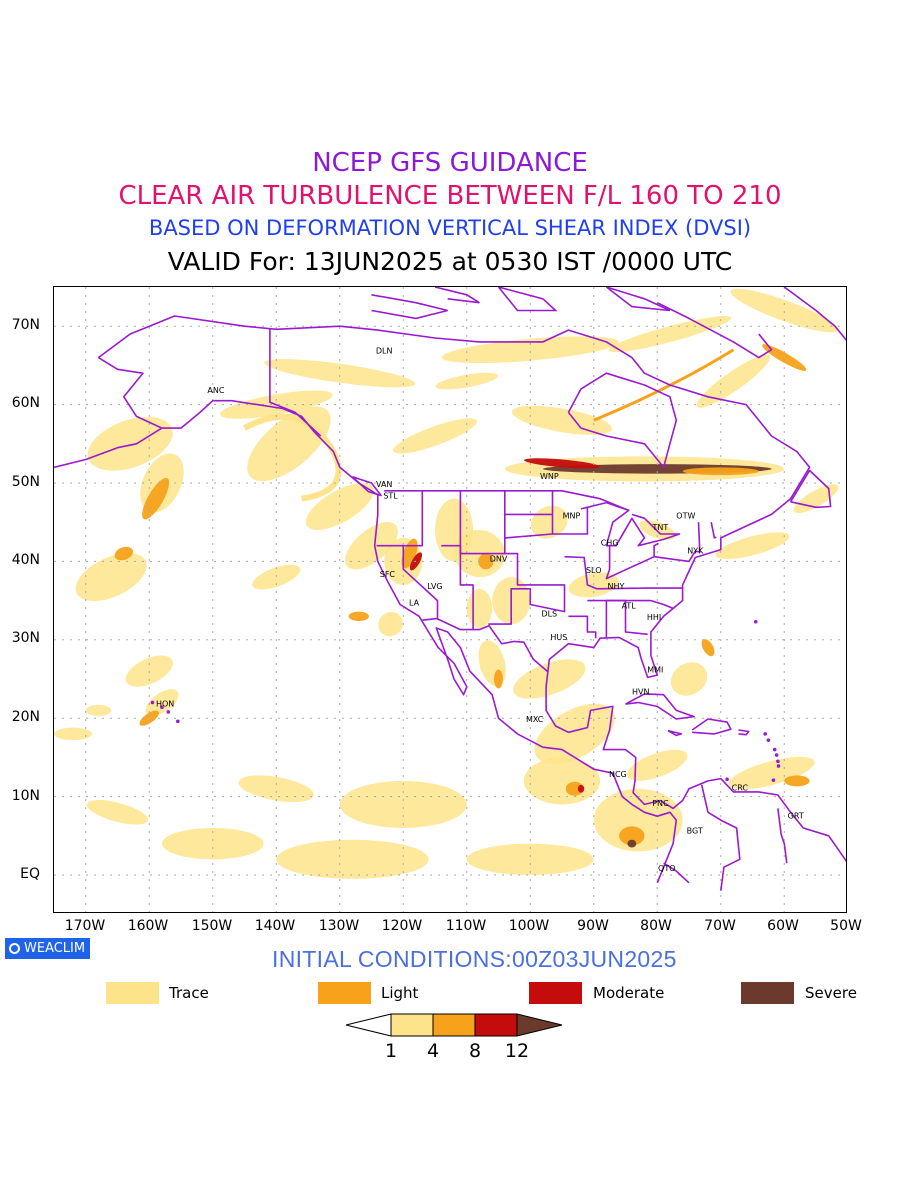 This screenshot has height=1200, width=900. I want to click on initial-conditions: INITIAL CONDITIONS:00Z03JUN2025, so click(474, 959).